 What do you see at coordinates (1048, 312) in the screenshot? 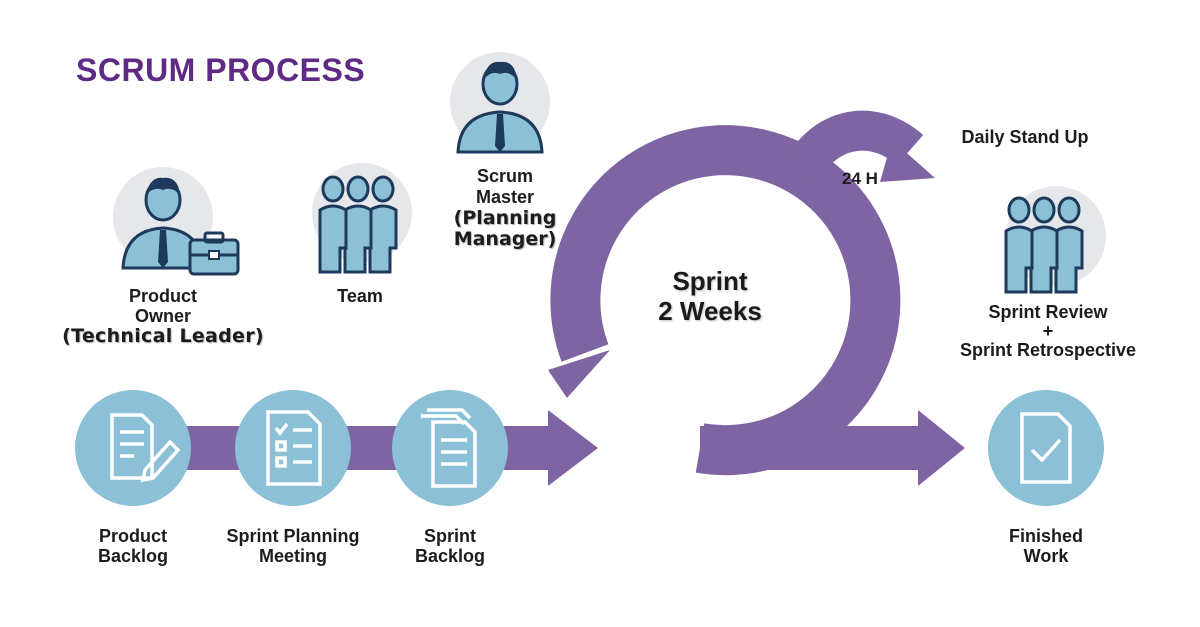
I see `sprint-review-line: Sprint Review` at bounding box center [1048, 312].